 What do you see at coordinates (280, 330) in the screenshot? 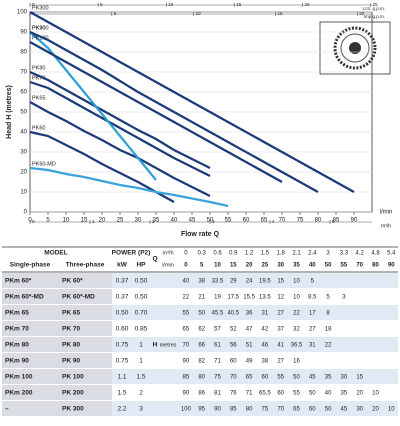
I see `head-value: 37` at bounding box center [280, 330].